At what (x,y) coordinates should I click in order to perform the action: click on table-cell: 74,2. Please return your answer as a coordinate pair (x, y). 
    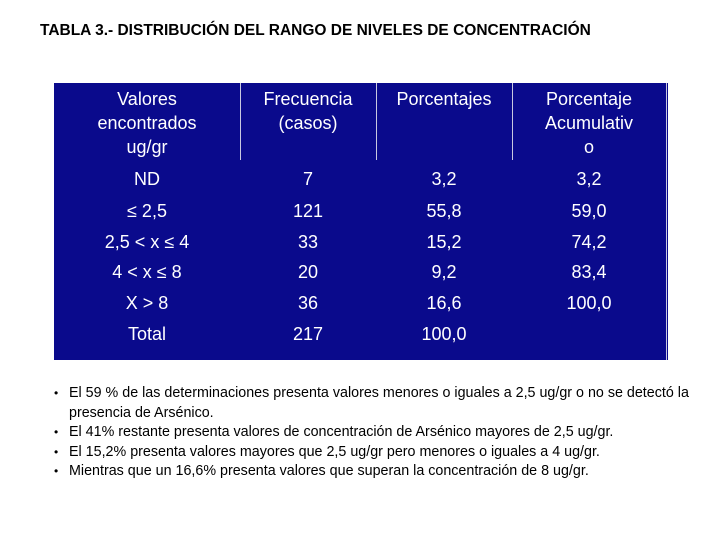
    Looking at the image, I should click on (589, 242).